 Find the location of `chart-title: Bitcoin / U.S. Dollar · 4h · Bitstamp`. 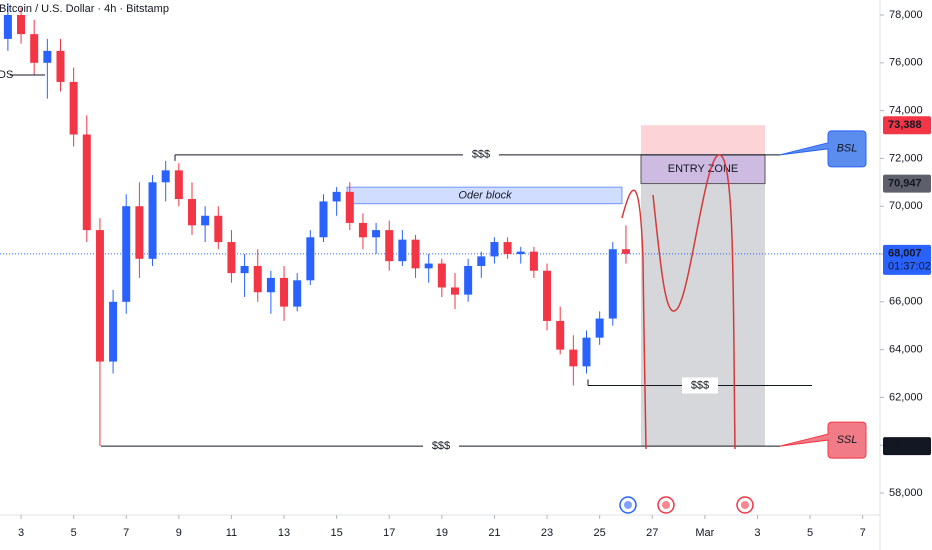

chart-title: Bitcoin / U.S. Dollar · 4h · Bitstamp is located at coordinates (84, 9).